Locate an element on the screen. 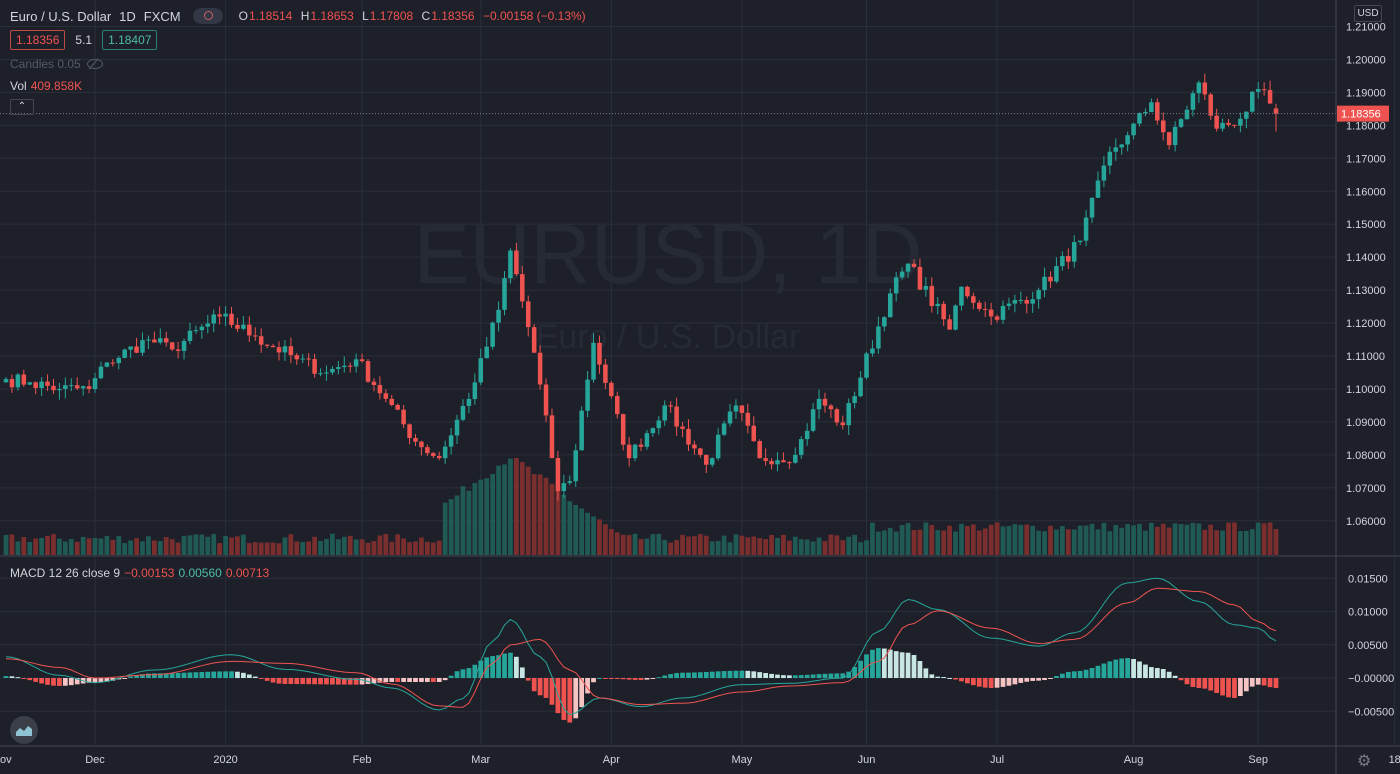 The height and width of the screenshot is (774, 1400). tradingview-logo-icon is located at coordinates (24, 730).